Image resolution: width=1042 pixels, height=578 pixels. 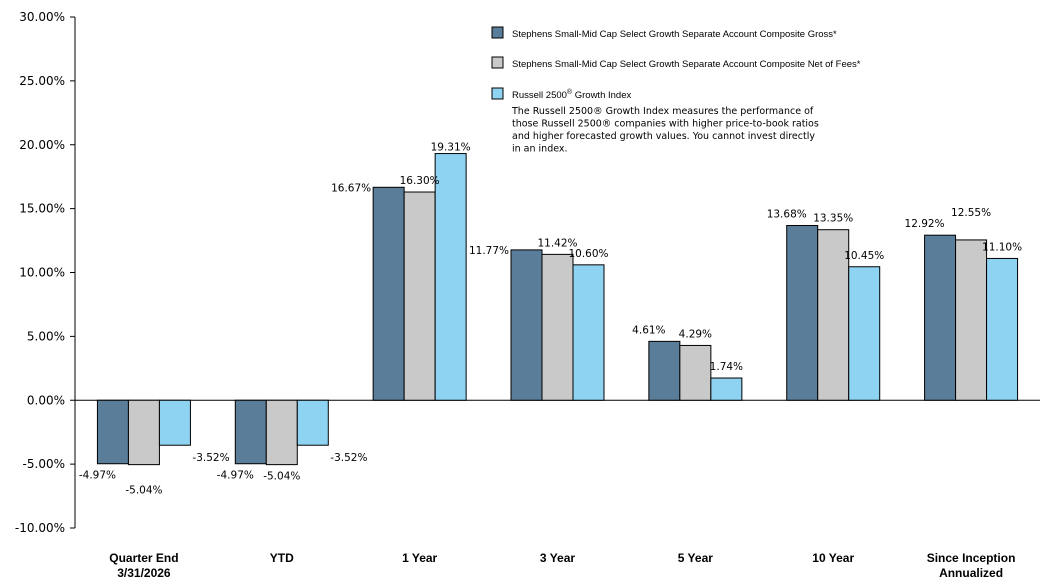 What do you see at coordinates (1002, 247) in the screenshot?
I see `value-label: 11.10%` at bounding box center [1002, 247].